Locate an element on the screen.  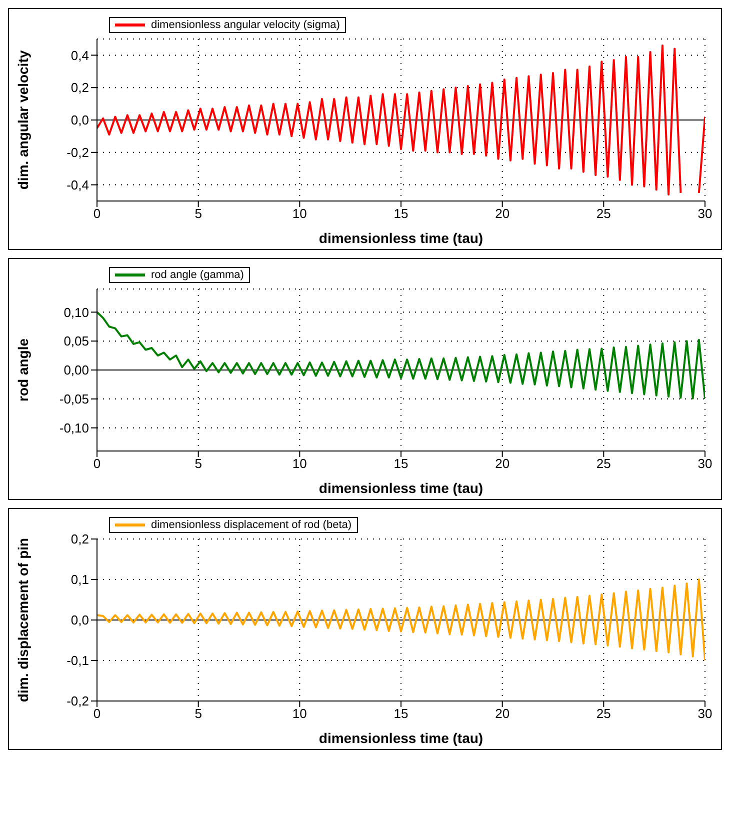
y-tick-label: 0,05 is located at coordinates (76, 341).